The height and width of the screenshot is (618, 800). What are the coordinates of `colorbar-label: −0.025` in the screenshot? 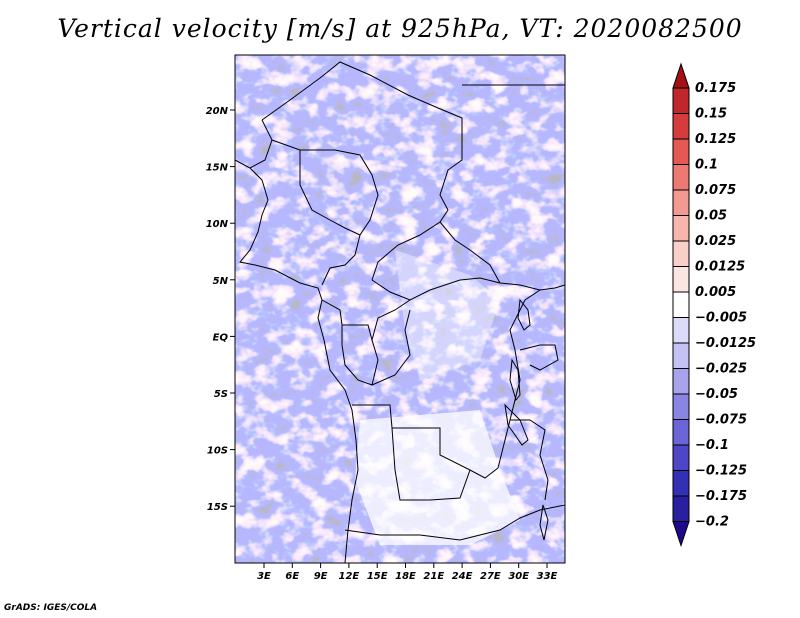 It's located at (721, 369).